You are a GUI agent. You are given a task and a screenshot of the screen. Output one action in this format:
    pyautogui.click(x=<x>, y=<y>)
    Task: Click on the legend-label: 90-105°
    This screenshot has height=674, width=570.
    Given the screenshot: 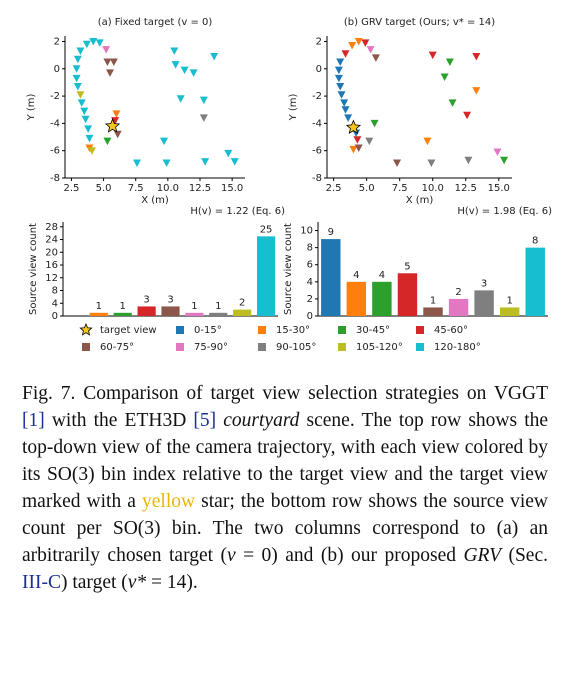 What is the action you would take?
    pyautogui.click(x=296, y=347)
    